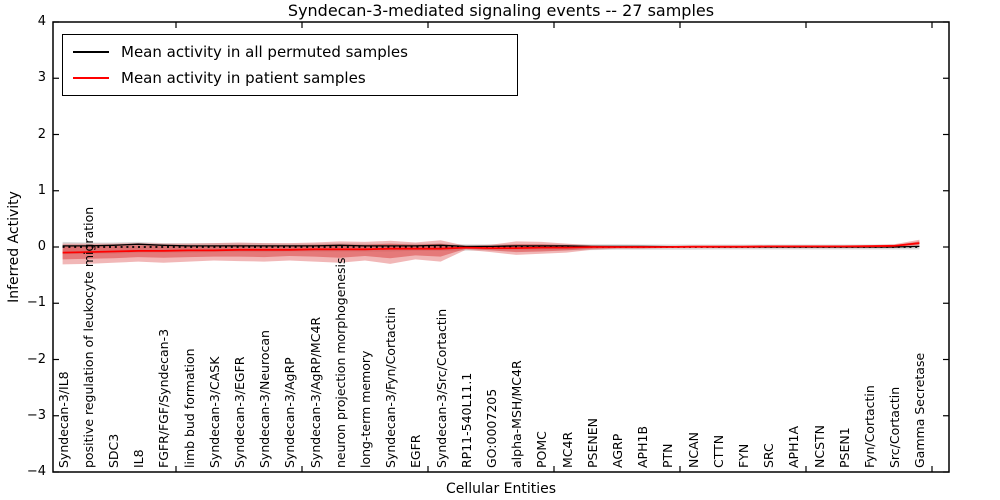 This screenshot has height=500, width=1000. Describe the element at coordinates (315, 392) in the screenshot. I see `x-tick-label: Syndecan-3/AgRP/MC4R` at that location.